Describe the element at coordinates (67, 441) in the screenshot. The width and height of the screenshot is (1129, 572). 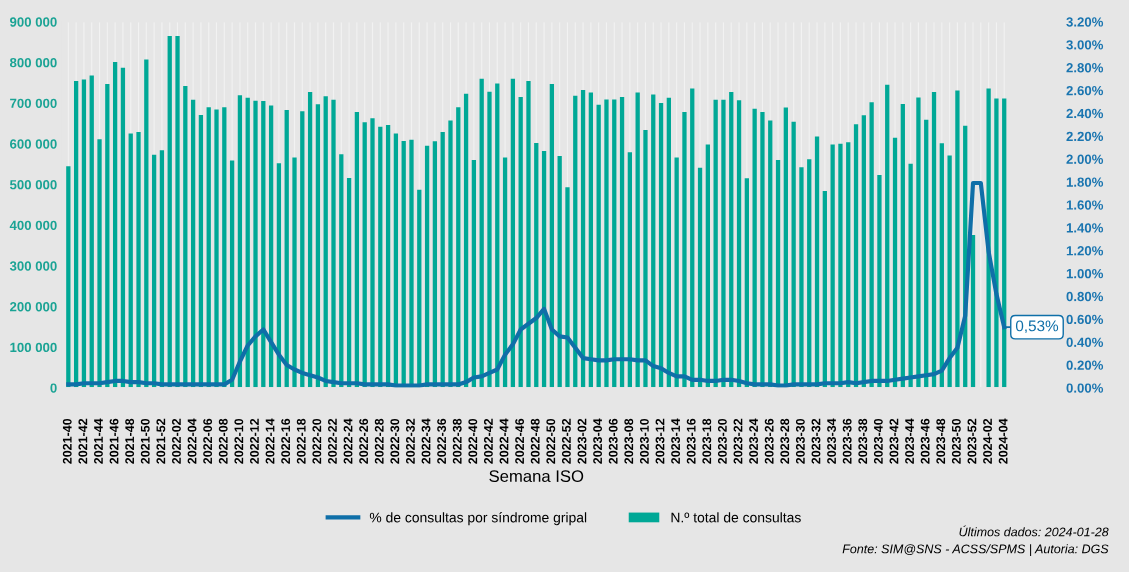
I see `x-tick-label: 2021-40` at that location.